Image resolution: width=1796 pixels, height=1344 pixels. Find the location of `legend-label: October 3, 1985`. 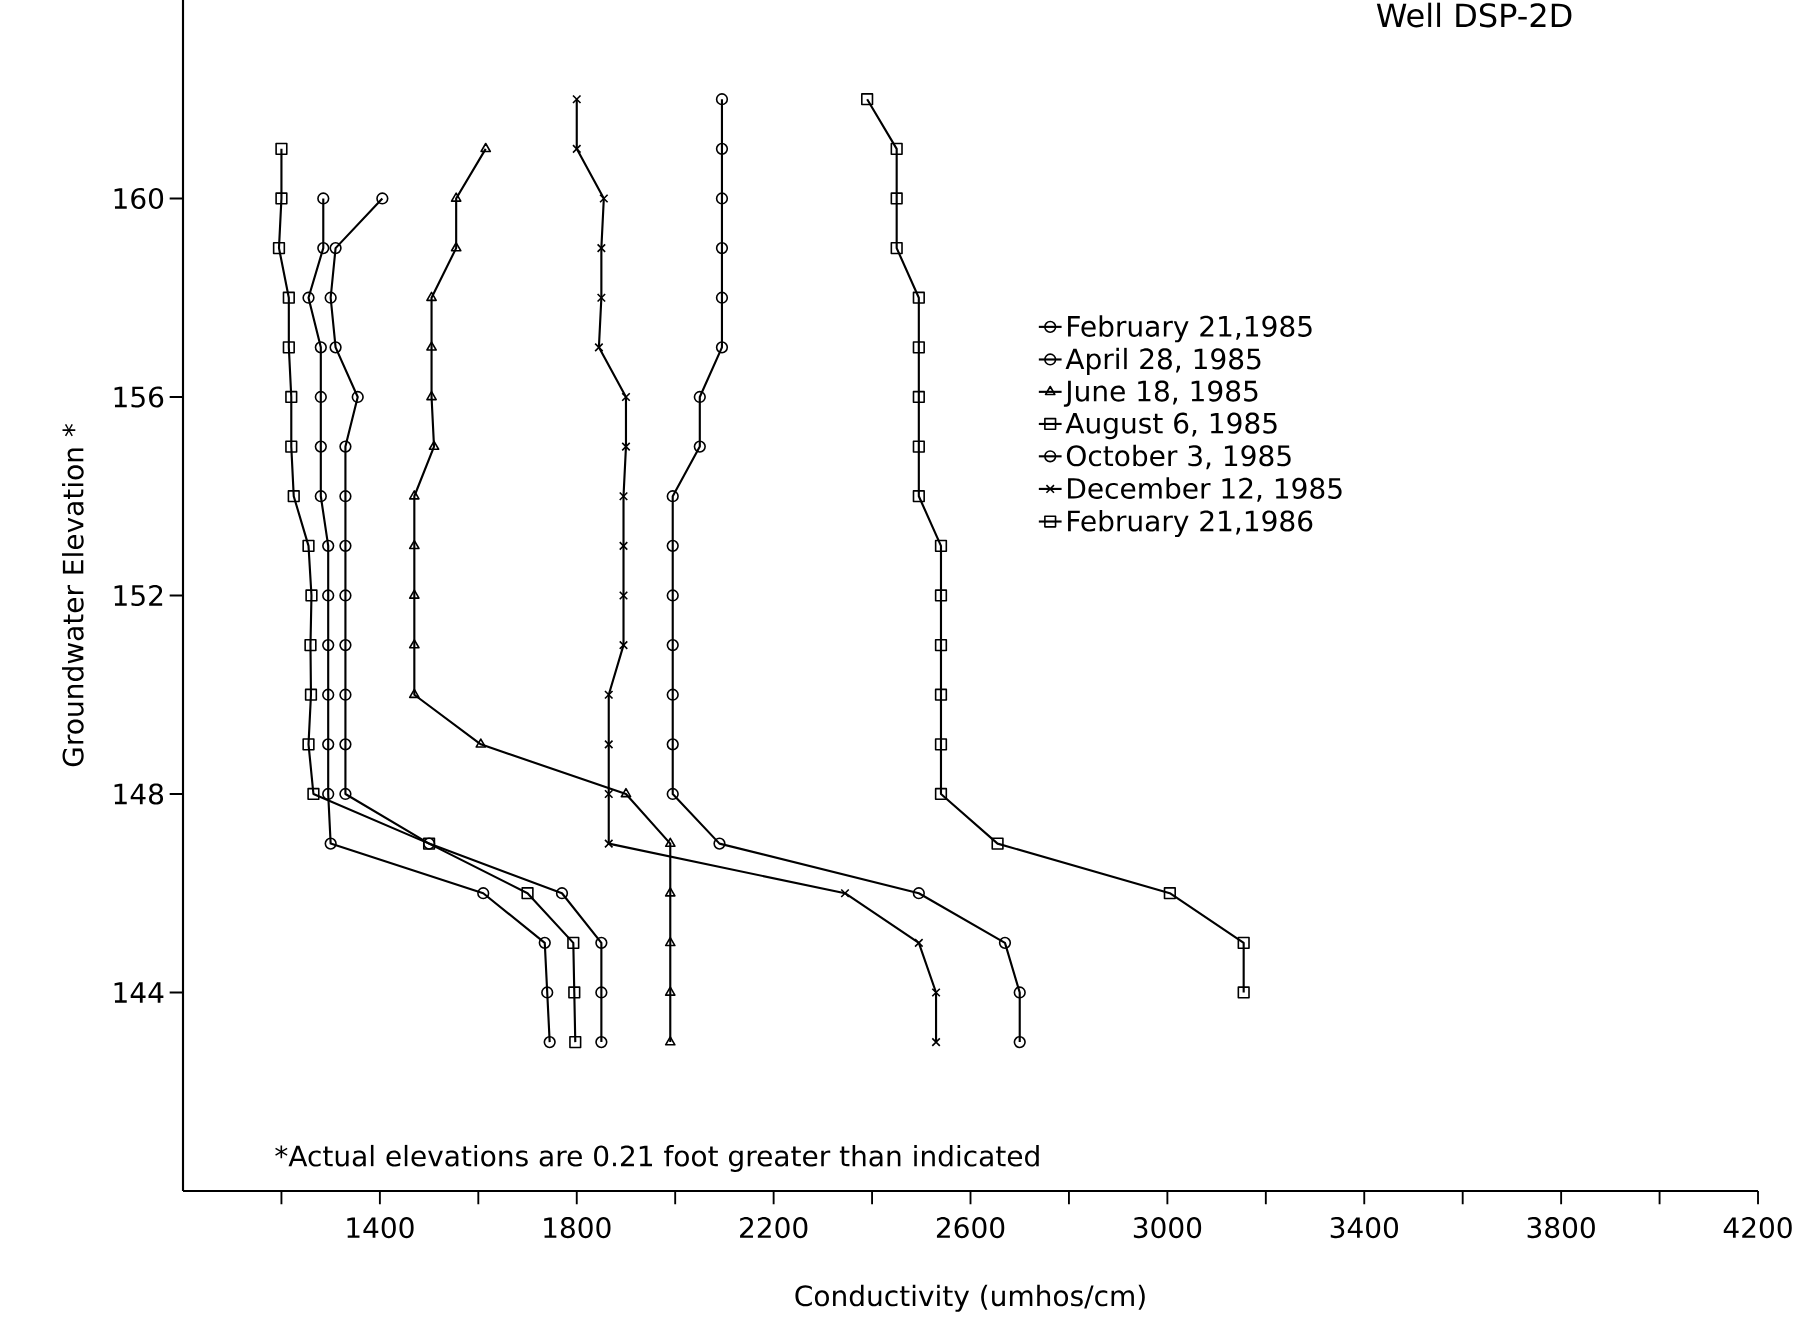

legend-label: October 3, 1985 is located at coordinates (1178, 457).